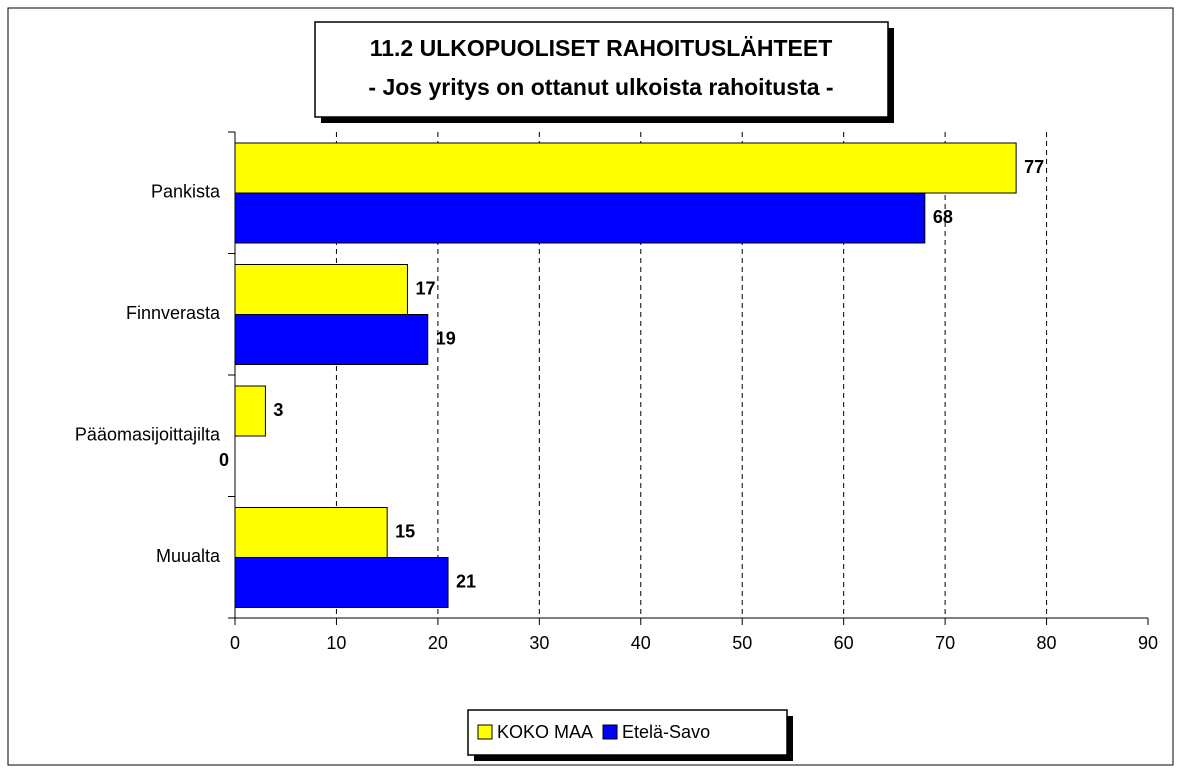  What do you see at coordinates (446, 338) in the screenshot?
I see `value-label: 19` at bounding box center [446, 338].